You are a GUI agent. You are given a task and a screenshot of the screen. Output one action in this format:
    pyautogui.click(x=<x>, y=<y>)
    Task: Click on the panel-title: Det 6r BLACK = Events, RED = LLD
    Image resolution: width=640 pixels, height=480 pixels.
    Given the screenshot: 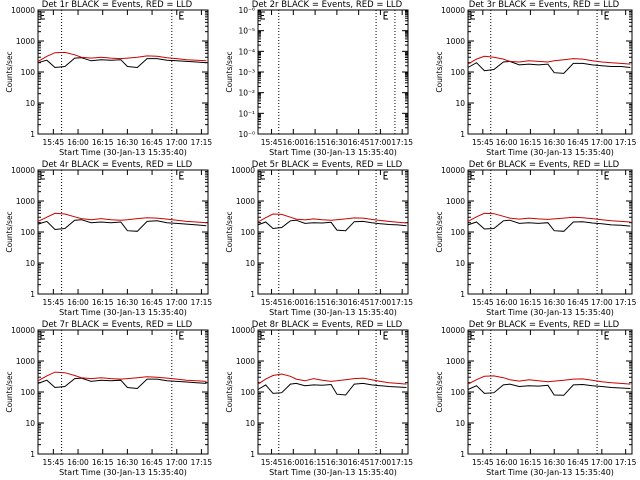 What is the action you would take?
    pyautogui.click(x=544, y=165)
    